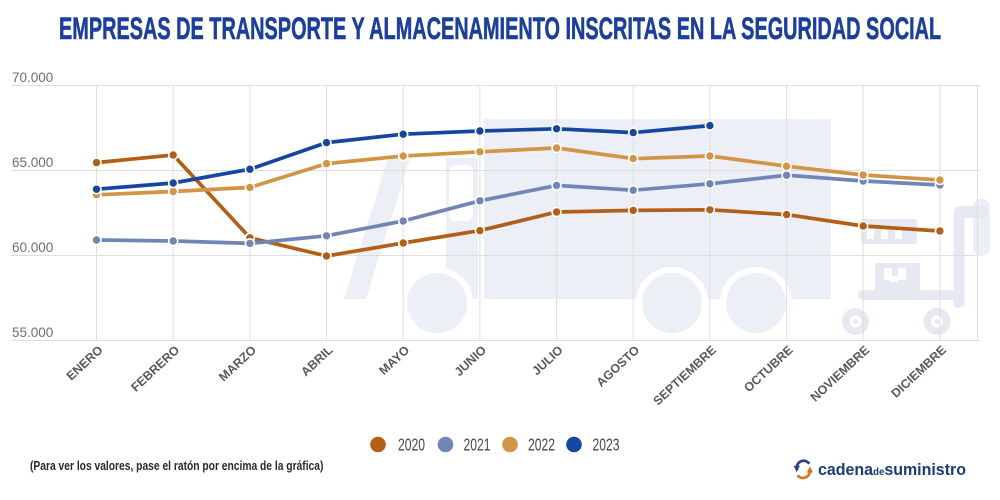  What do you see at coordinates (606, 445) in the screenshot?
I see `svg-text: 2023` at bounding box center [606, 445].